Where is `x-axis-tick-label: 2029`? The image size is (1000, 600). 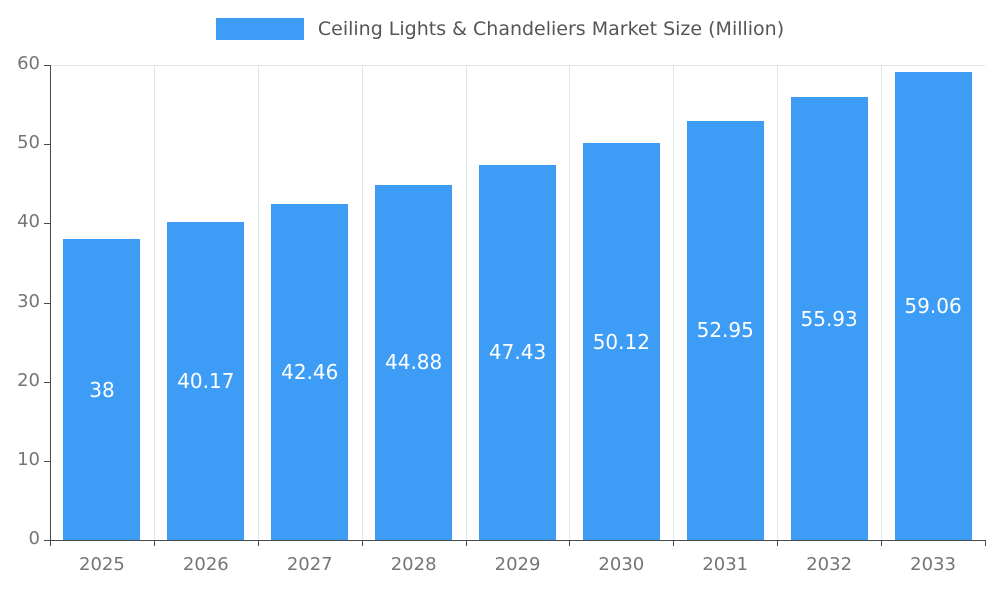 x-axis-tick-label: 2029 is located at coordinates (517, 564).